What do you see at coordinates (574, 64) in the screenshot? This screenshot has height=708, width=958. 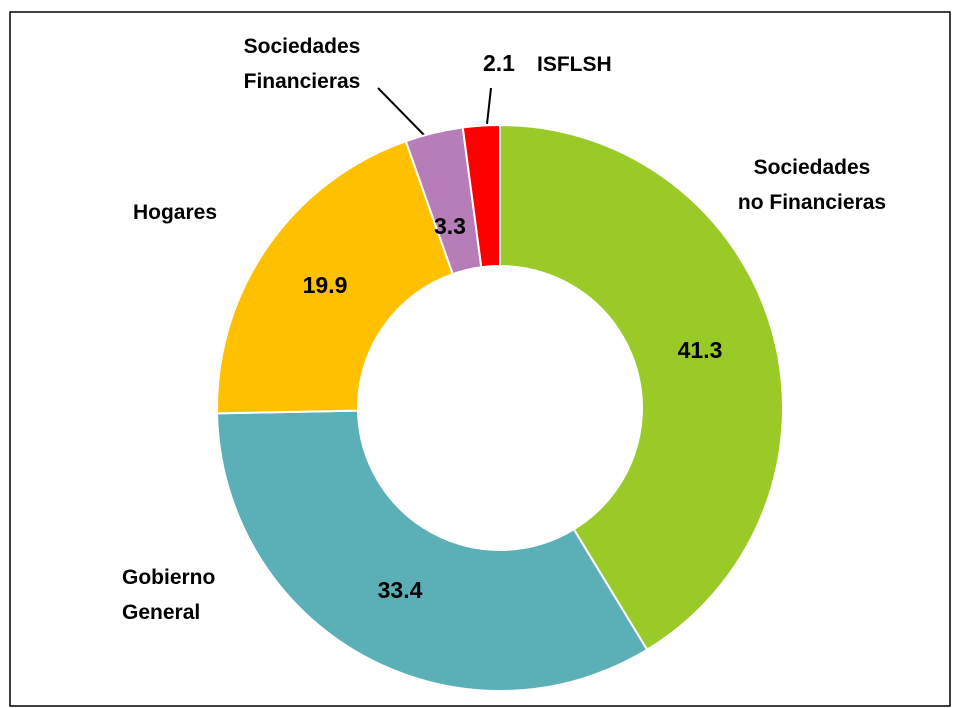 I see `category-label: ISFLSH` at bounding box center [574, 64].